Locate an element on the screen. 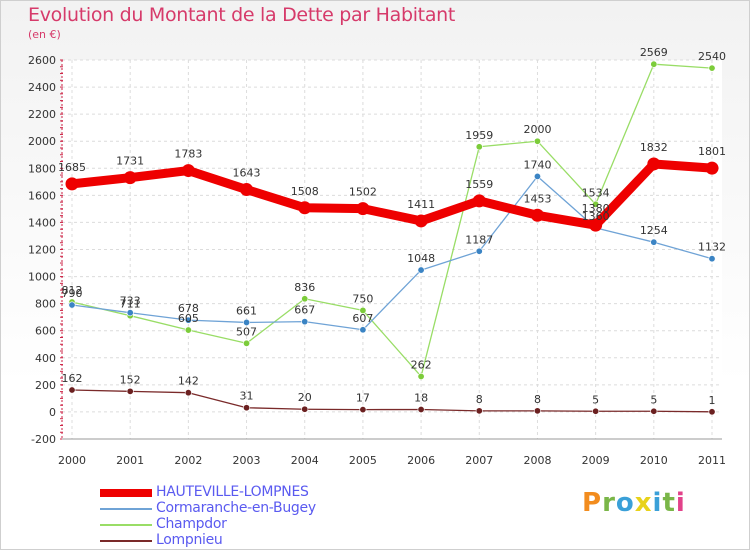  data-label: 1801 is located at coordinates (712, 151).